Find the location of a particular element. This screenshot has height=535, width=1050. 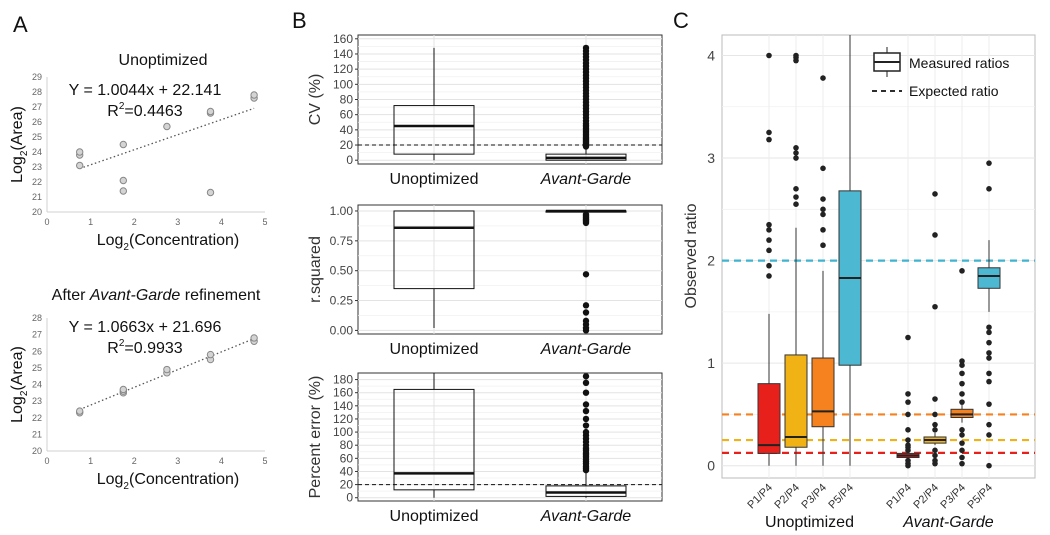

r-squared-label: R2=0.4463 is located at coordinates (145, 110).